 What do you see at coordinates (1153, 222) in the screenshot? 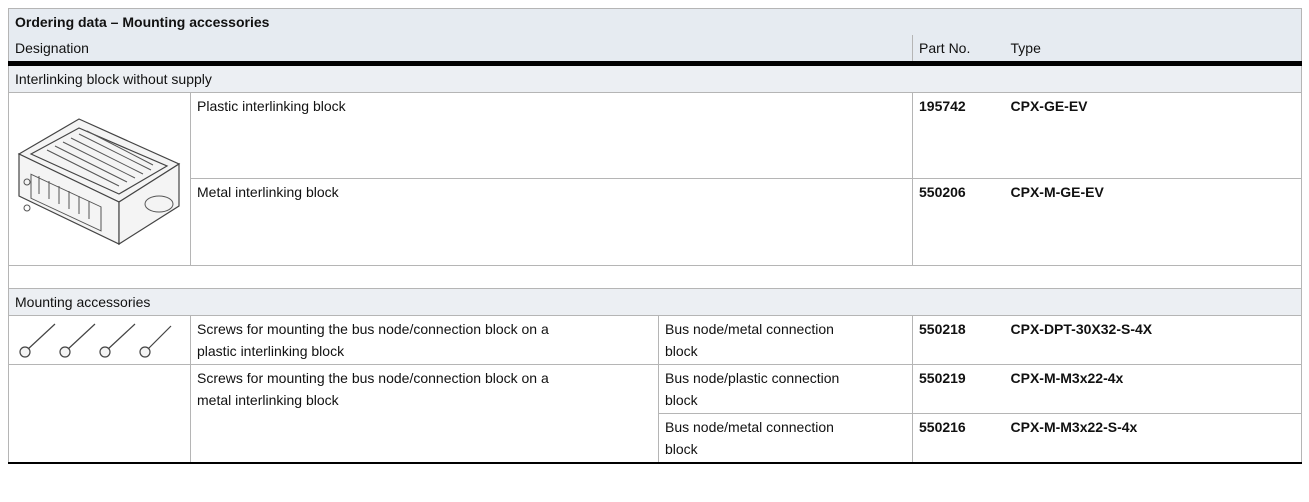
I see `type: CPX-M-GE-EV` at bounding box center [1153, 222].